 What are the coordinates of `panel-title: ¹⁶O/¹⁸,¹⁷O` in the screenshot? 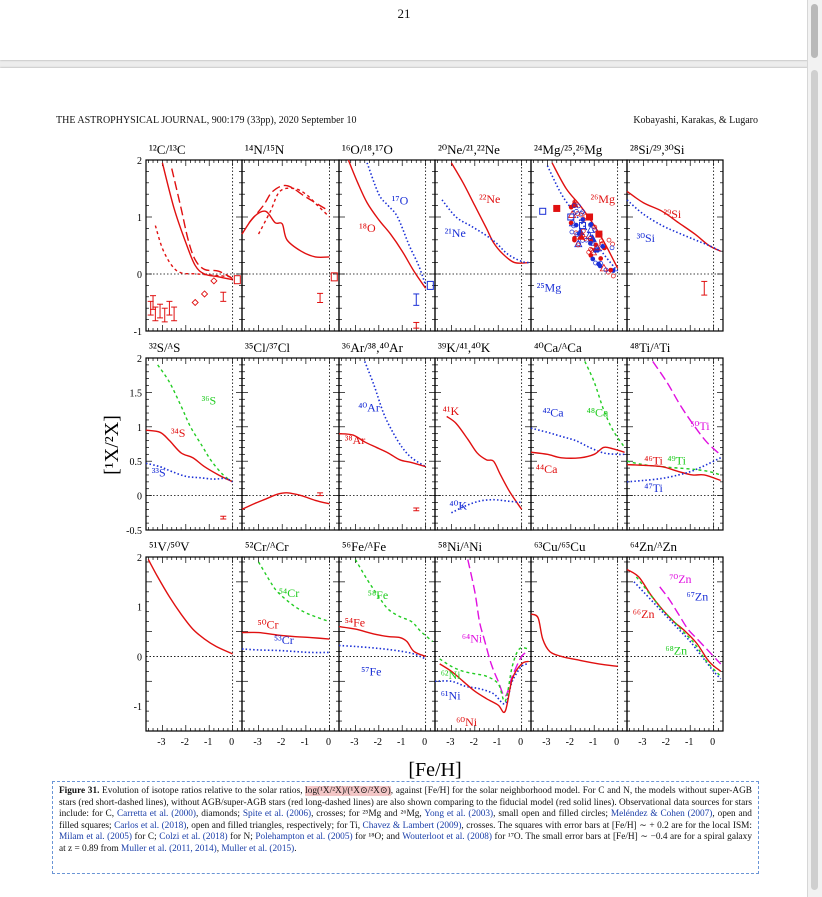 It's located at (367, 149).